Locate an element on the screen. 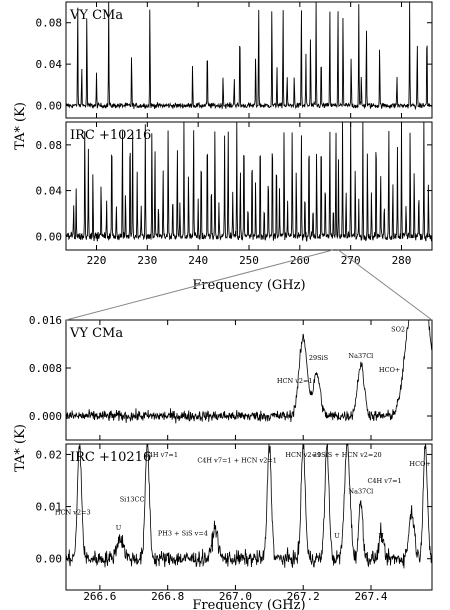  line-annotation: PH3 + SiS v=4 is located at coordinates (183, 533).